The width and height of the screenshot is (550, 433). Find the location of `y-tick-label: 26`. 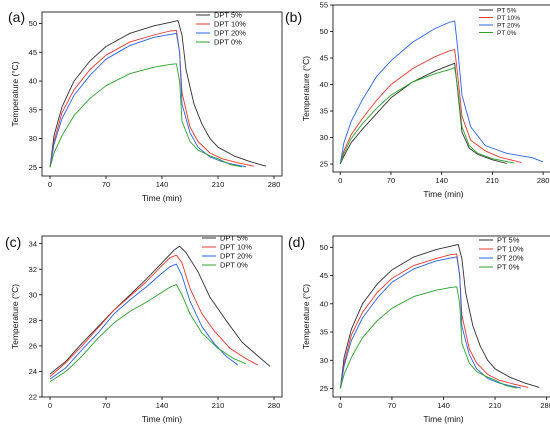

y-tick-label: 26 is located at coordinates (33, 345).